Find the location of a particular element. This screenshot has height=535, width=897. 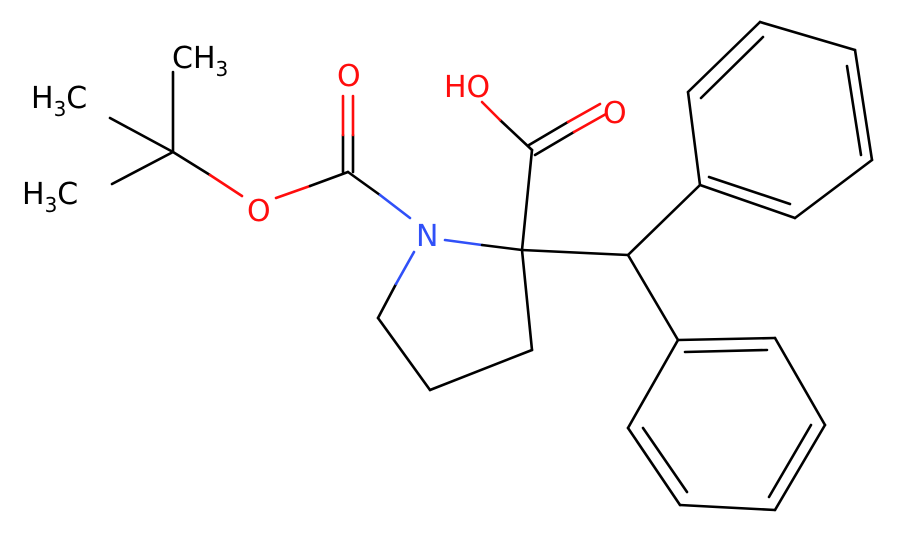

atom-label: N is located at coordinates (427, 236).